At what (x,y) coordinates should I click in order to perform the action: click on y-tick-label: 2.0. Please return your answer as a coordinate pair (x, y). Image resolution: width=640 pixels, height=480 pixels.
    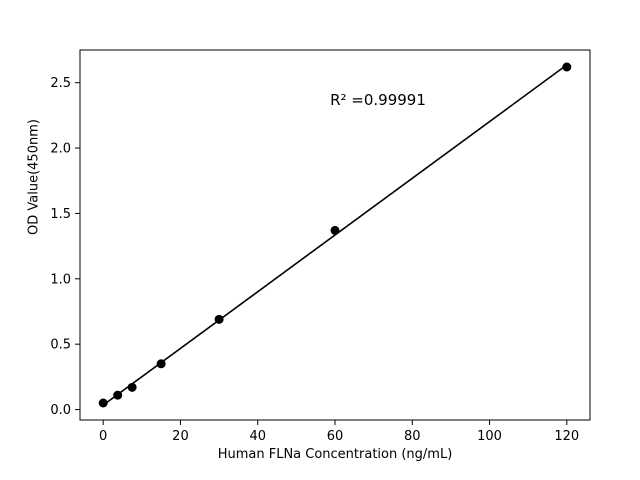
    Looking at the image, I should click on (60, 149).